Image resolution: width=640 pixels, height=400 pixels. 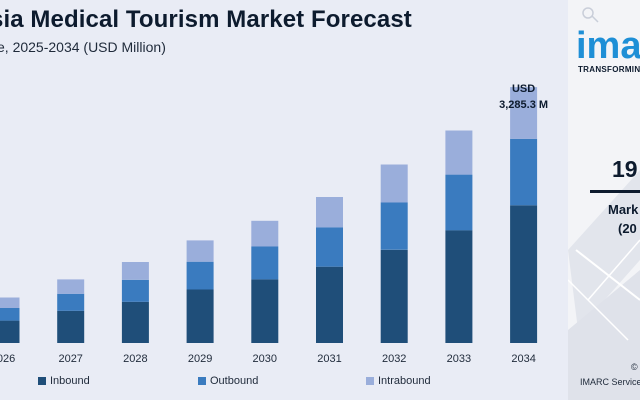 What do you see at coordinates (265, 263) in the screenshot?
I see `bar-outbound-2030` at bounding box center [265, 263].